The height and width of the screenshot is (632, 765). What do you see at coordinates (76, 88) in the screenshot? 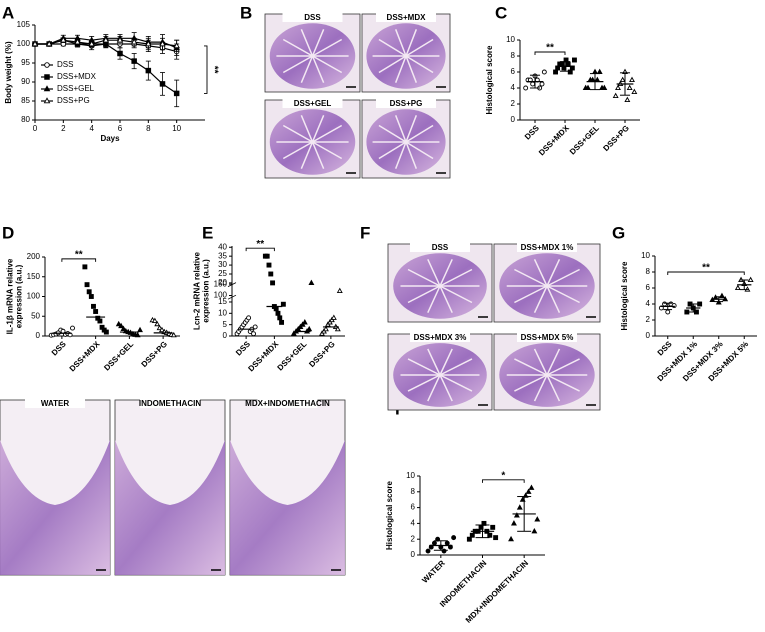
I see `legend-label: DSS+GEL` at bounding box center [76, 88].